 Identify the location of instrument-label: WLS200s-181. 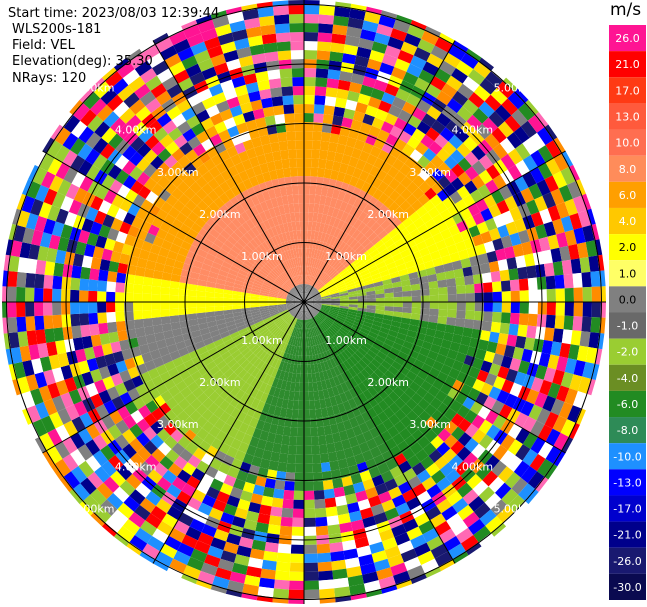
(57, 29).